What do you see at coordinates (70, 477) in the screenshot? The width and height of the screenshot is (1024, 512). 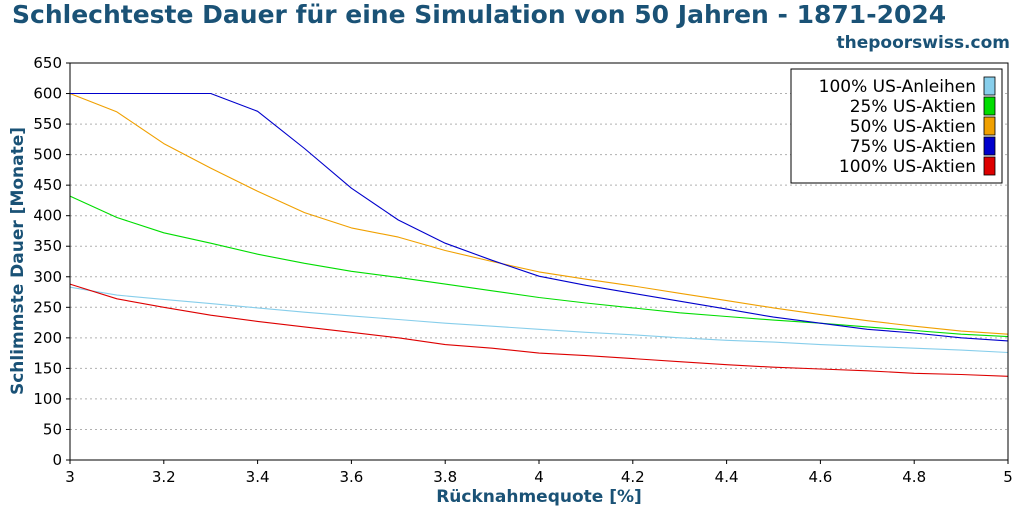 I see `x-tick-label: 3` at bounding box center [70, 477].